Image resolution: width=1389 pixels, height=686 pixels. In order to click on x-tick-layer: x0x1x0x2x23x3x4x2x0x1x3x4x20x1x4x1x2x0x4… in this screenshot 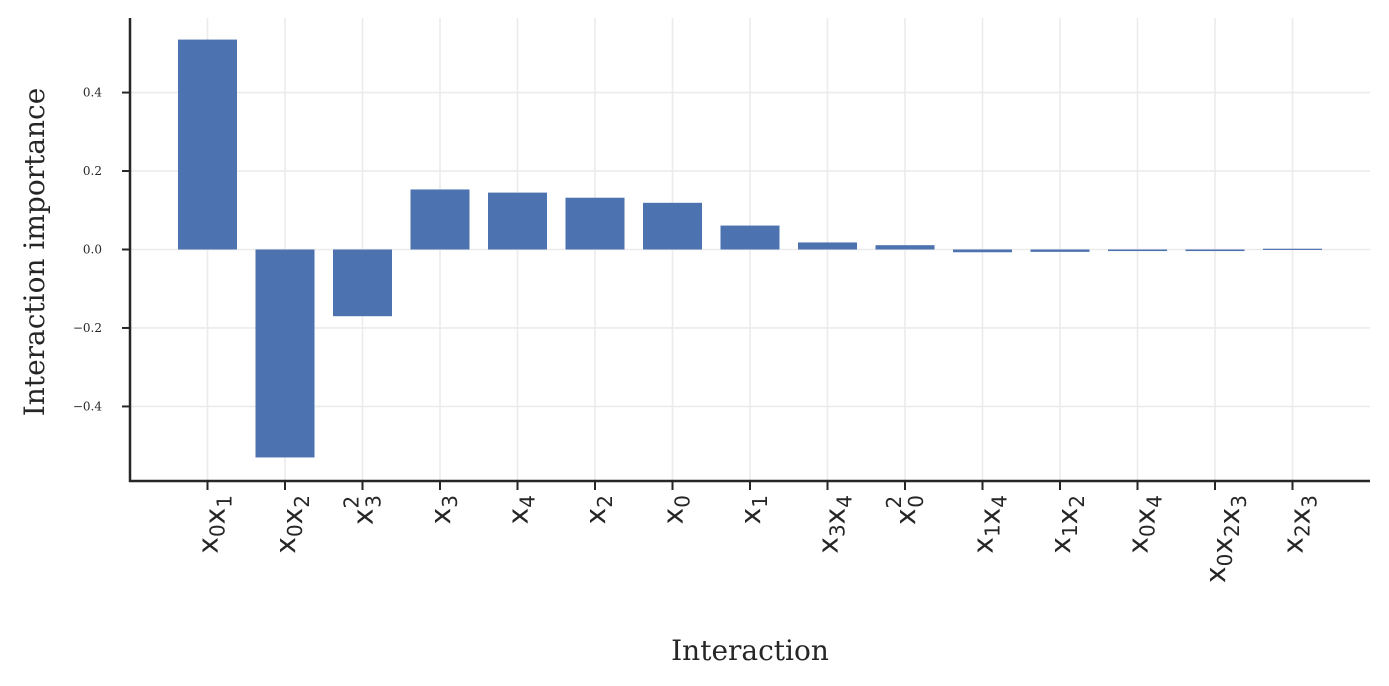, I will do `click(757, 532)`.